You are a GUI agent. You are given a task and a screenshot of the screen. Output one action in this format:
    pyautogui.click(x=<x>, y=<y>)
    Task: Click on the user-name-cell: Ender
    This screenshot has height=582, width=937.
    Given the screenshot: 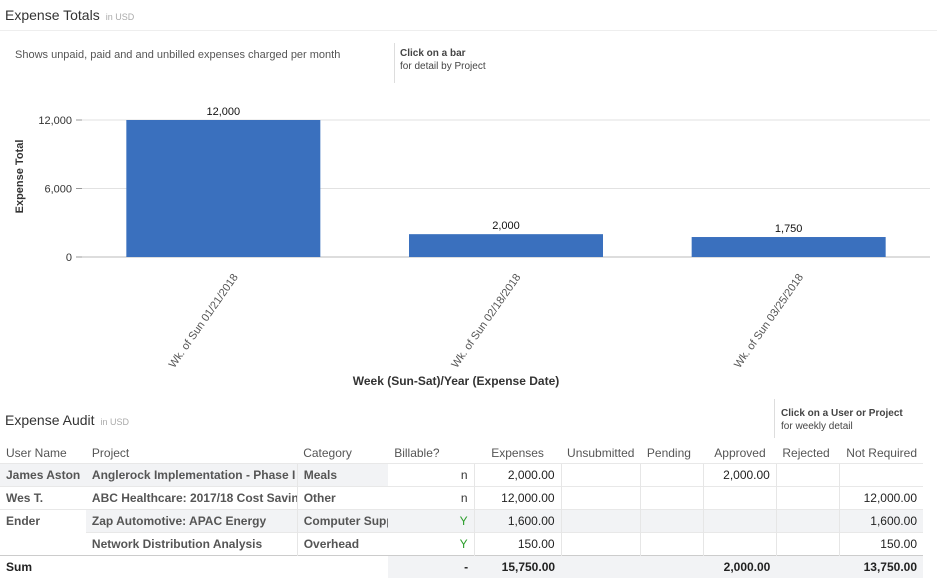 What is the action you would take?
    pyautogui.click(x=43, y=521)
    